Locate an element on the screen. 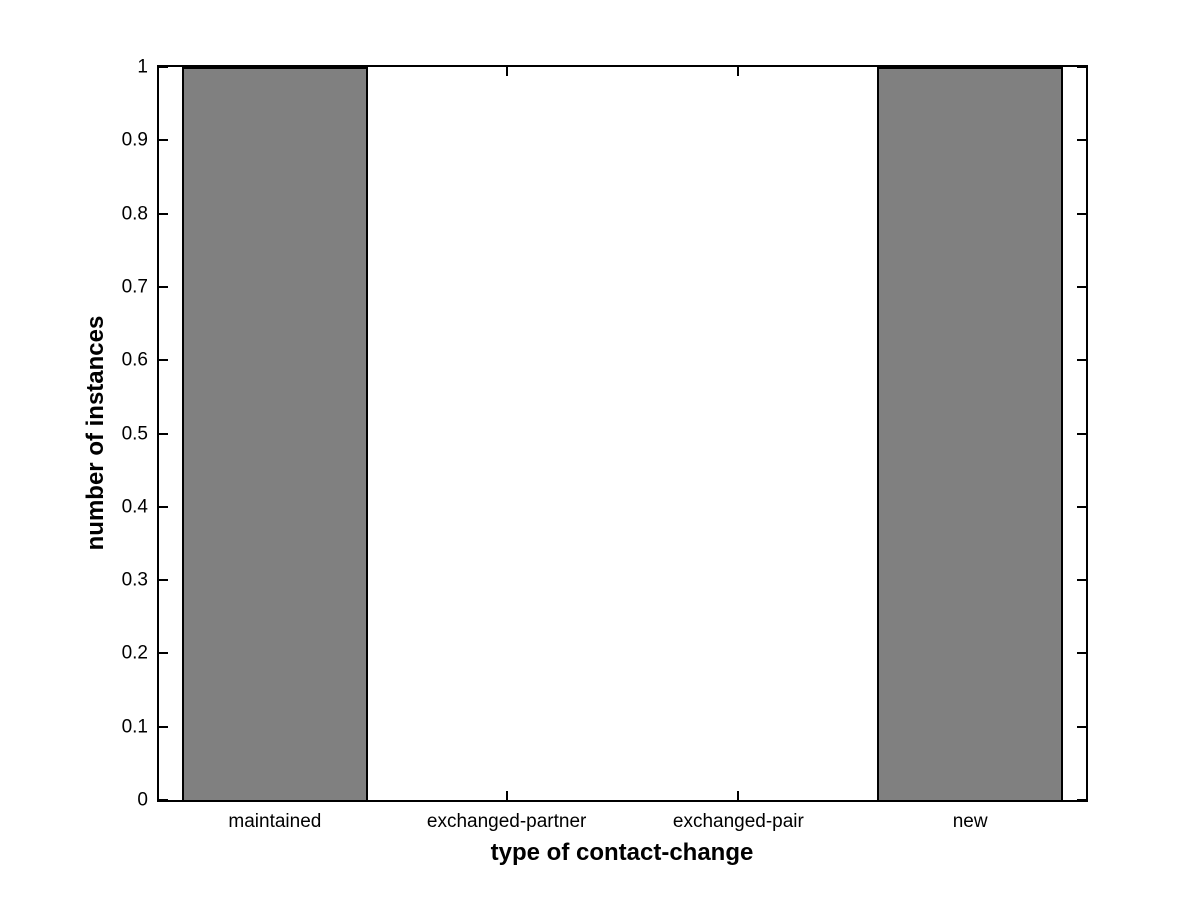 The height and width of the screenshot is (901, 1201). x-tick-label: maintained is located at coordinates (275, 821).